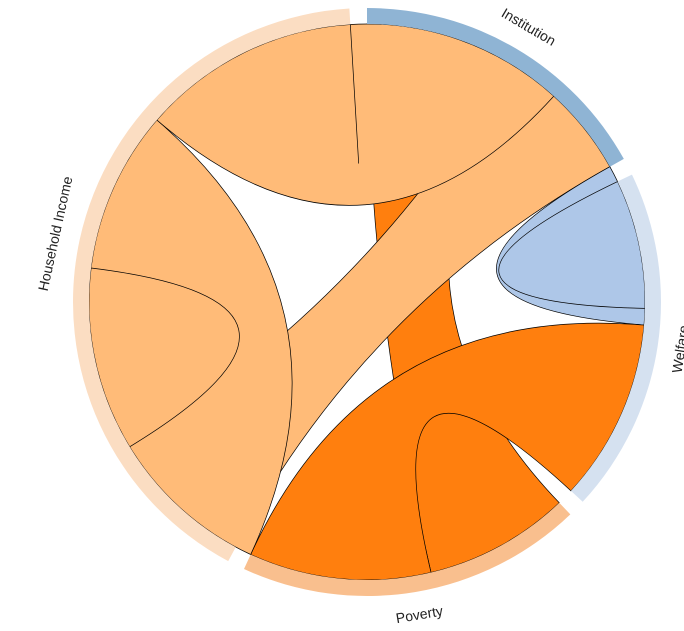 The width and height of the screenshot is (684, 631). Describe the element at coordinates (529, 27) in the screenshot. I see `group-label-institution: Institution` at that location.